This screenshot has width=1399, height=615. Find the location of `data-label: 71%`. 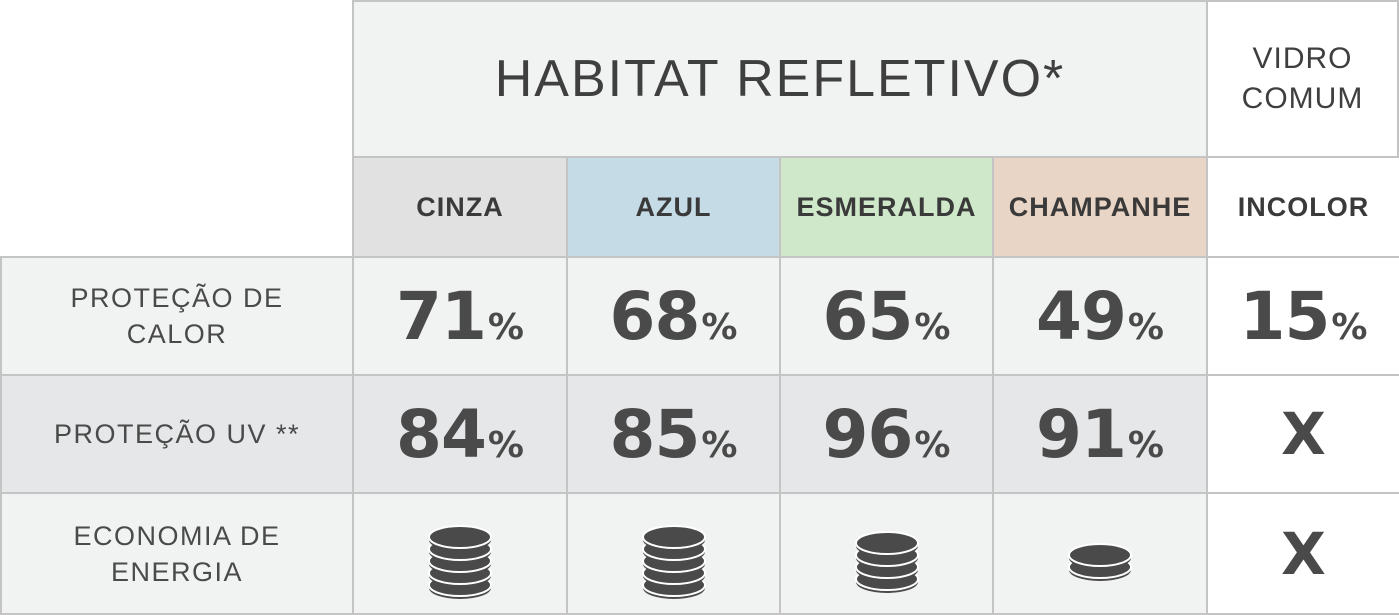

data-label: 71% is located at coordinates (460, 316).